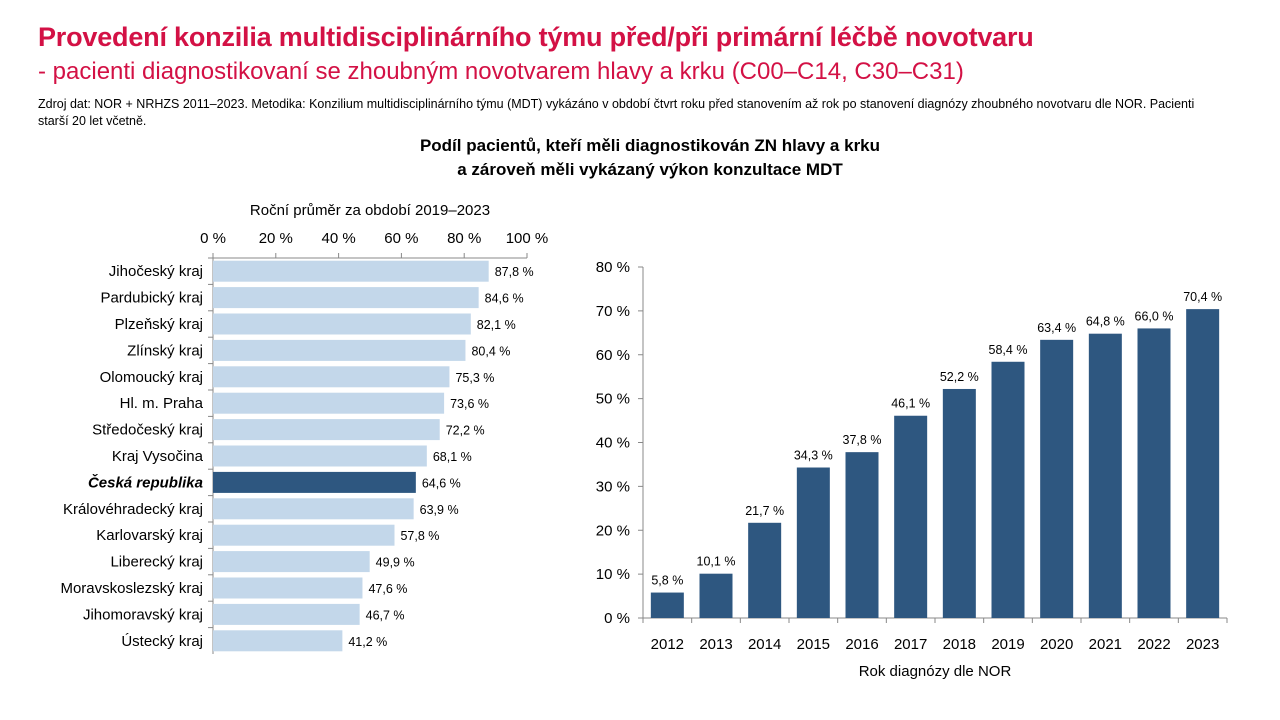 The width and height of the screenshot is (1280, 720). What do you see at coordinates (613, 530) in the screenshot?
I see `y-tick-label: 20 %` at bounding box center [613, 530].